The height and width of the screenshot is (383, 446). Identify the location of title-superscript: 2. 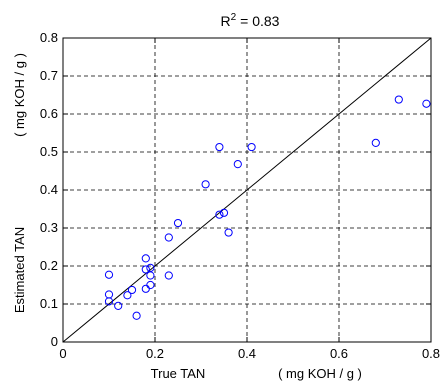
(234, 17).